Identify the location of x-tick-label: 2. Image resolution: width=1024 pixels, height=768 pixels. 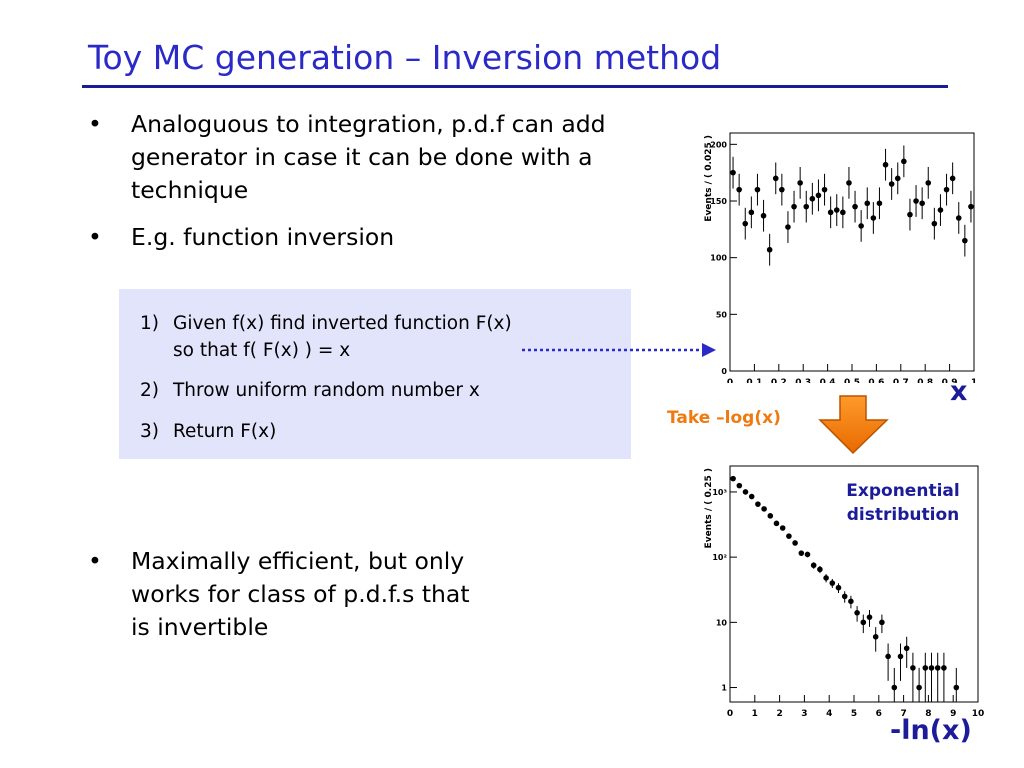
(779, 713).